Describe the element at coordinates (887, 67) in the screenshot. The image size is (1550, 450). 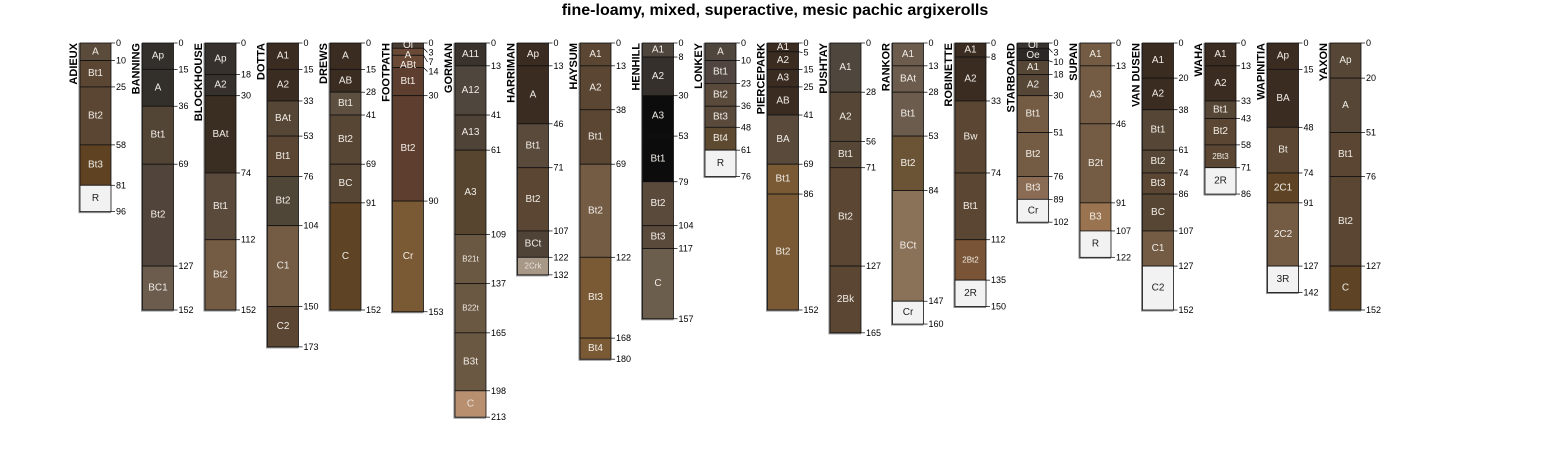
I see `profile-name: RANKOR` at that location.